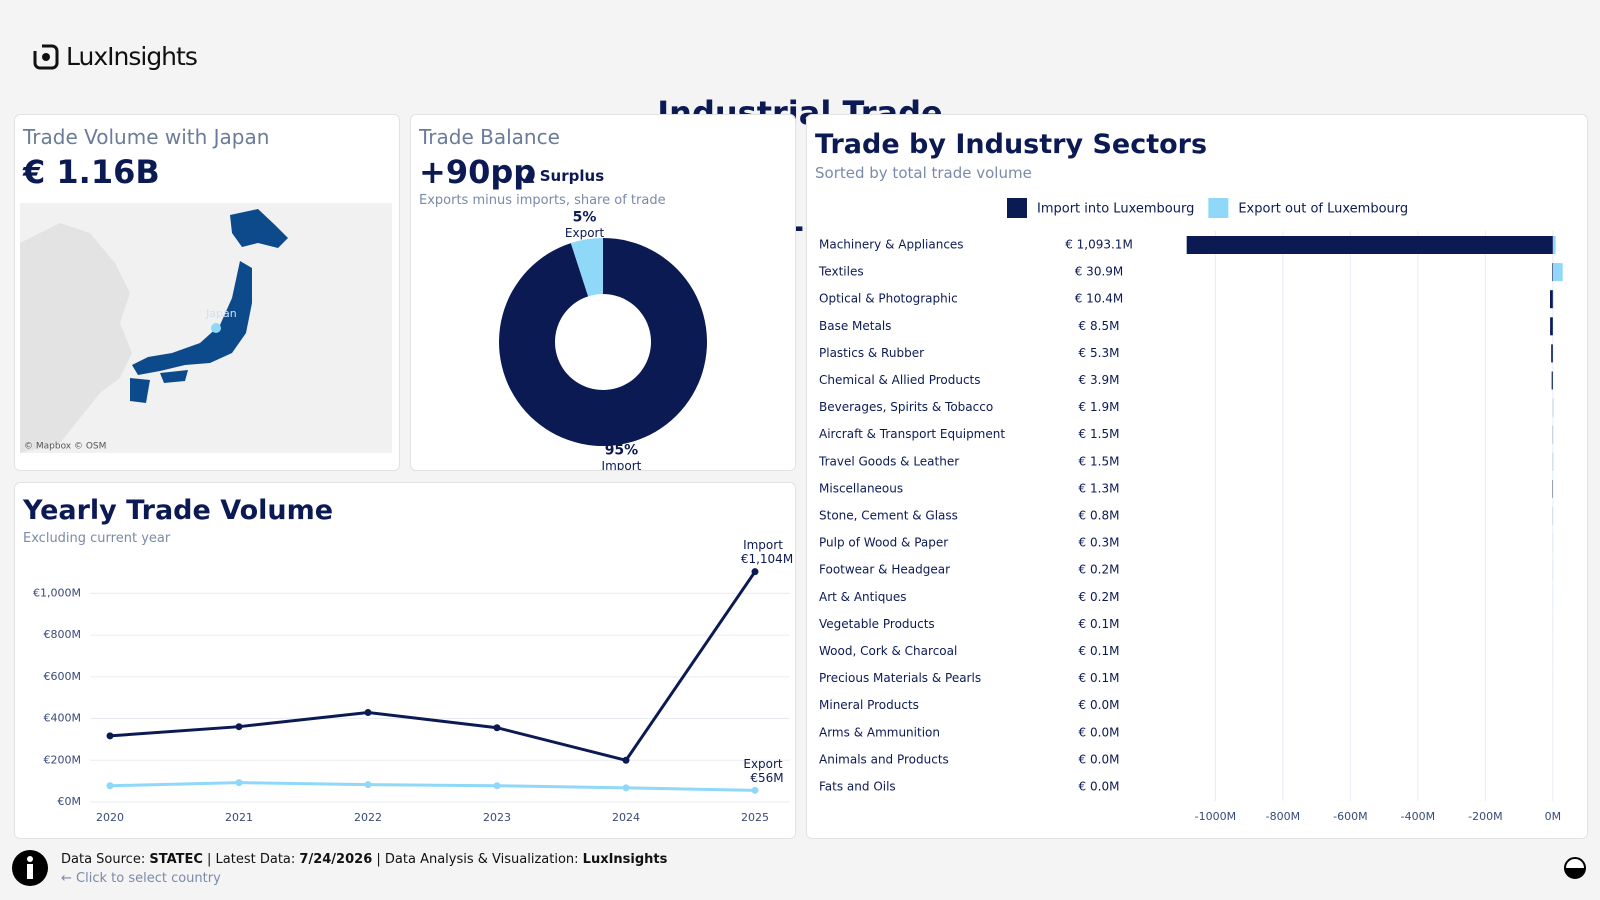 This screenshot has height=900, width=1600. I want to click on slice-category-label: Import, so click(622, 464).